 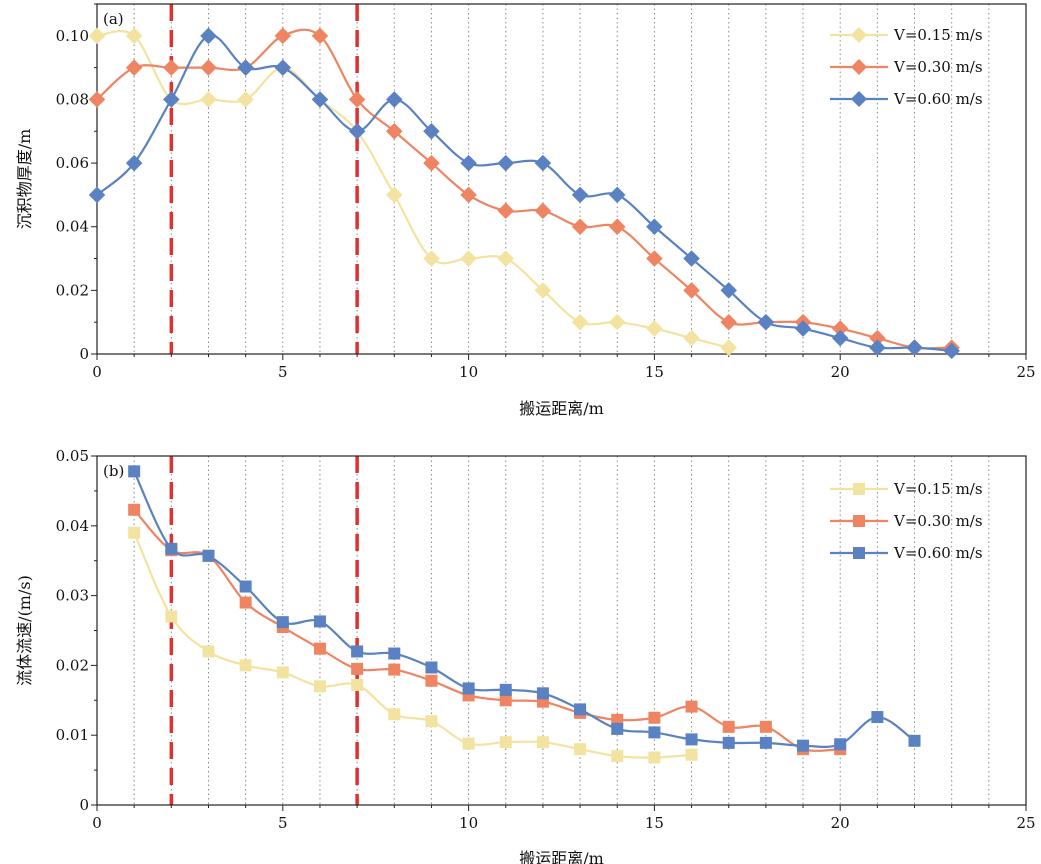 I want to click on y-tick-label: 0.01, so click(x=72, y=735).